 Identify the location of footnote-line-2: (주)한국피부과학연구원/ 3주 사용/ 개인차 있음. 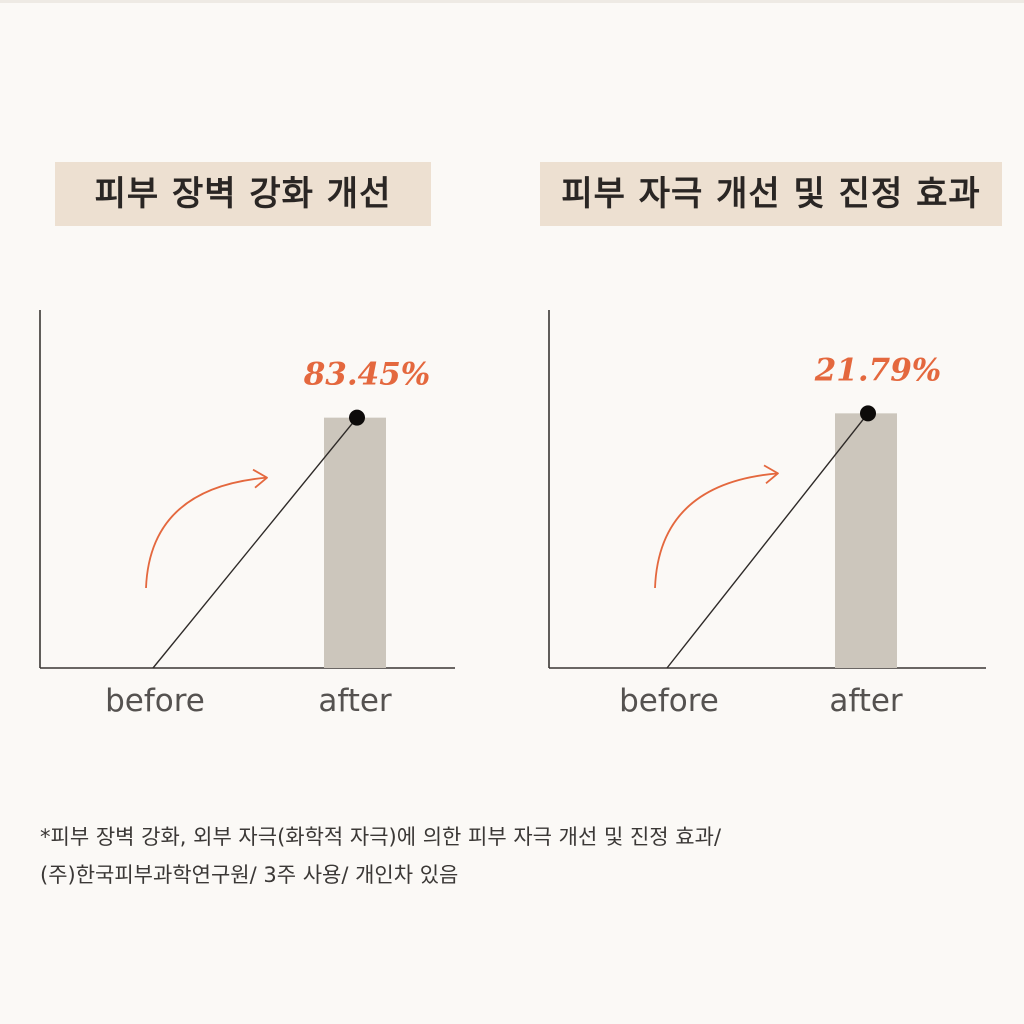
(249, 875).